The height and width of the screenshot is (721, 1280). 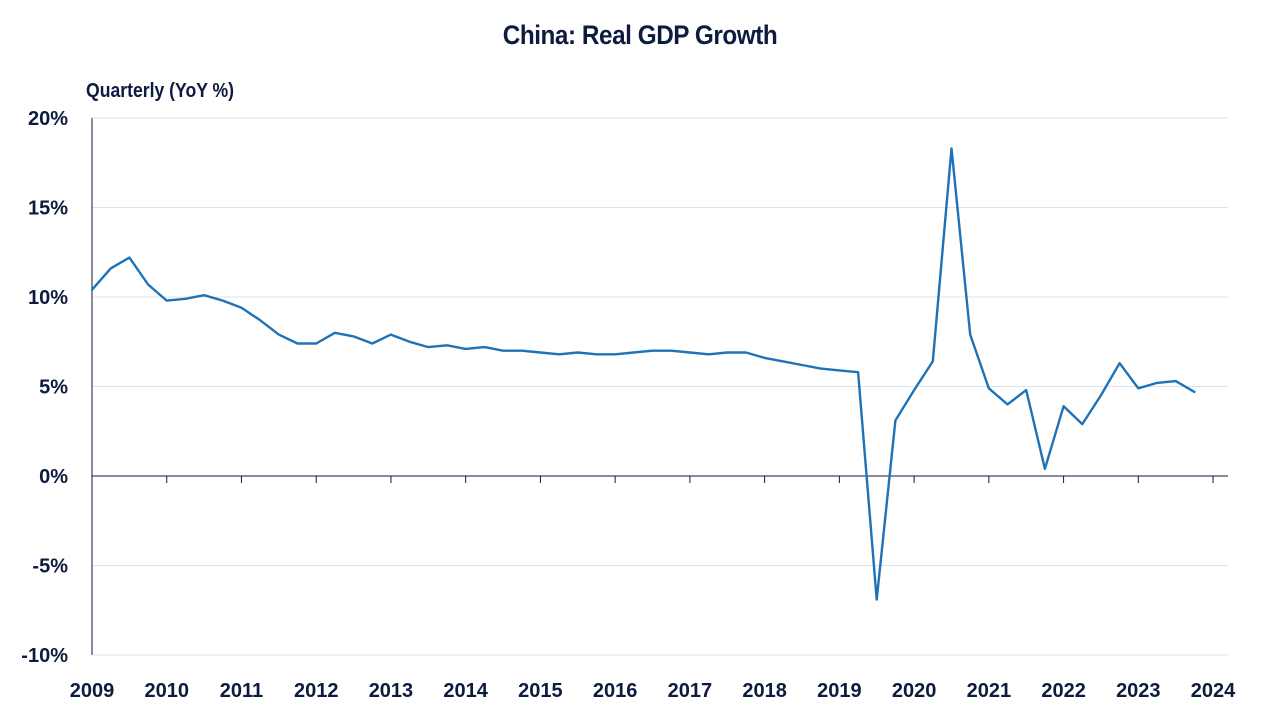 I want to click on x-tick-label: 2011, so click(x=241, y=691).